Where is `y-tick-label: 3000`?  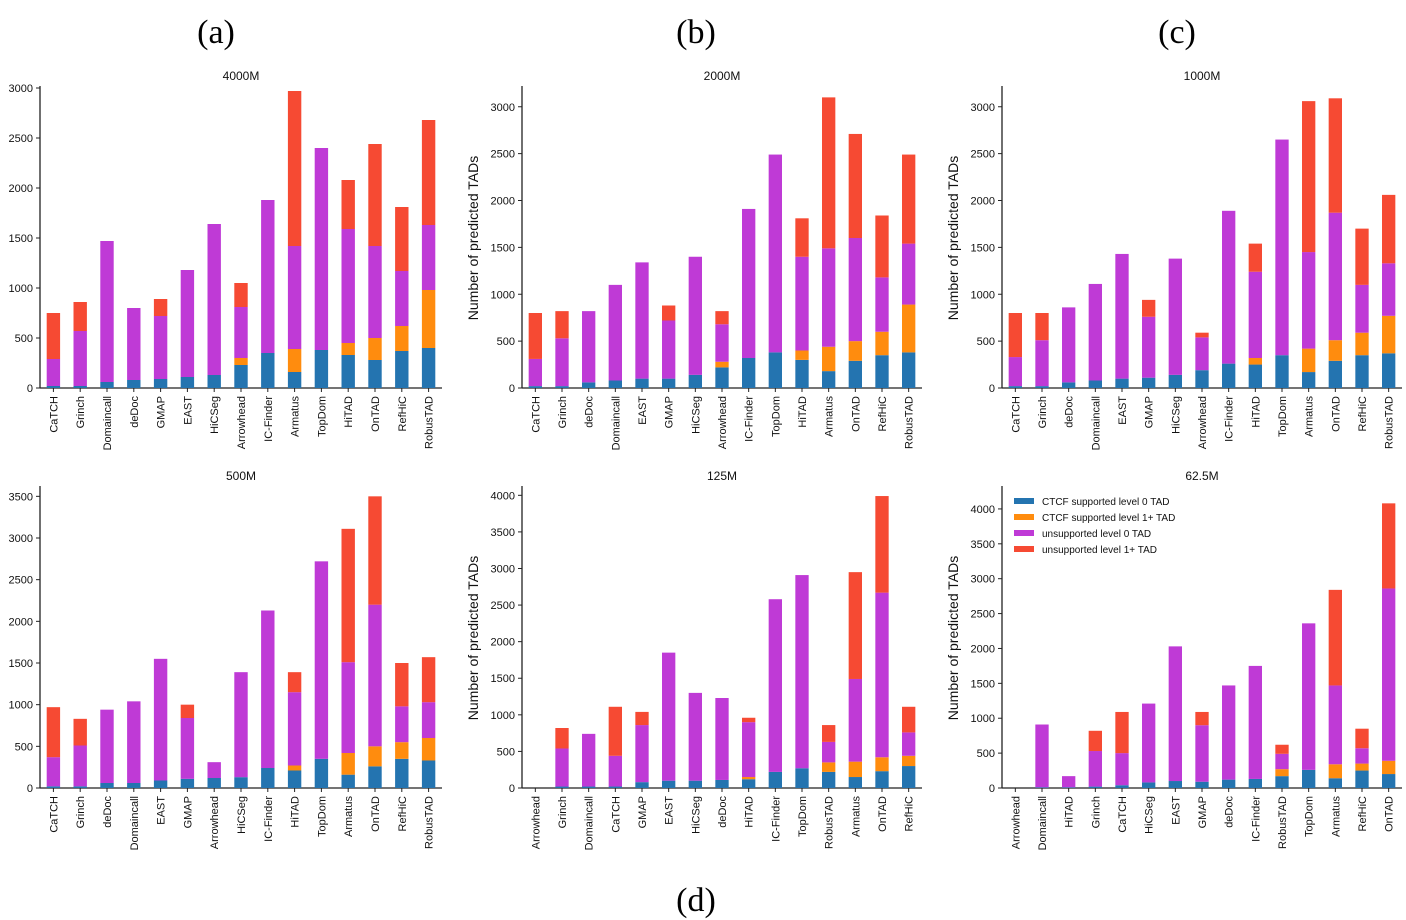
y-tick-label: 3000 is located at coordinates (983, 108).